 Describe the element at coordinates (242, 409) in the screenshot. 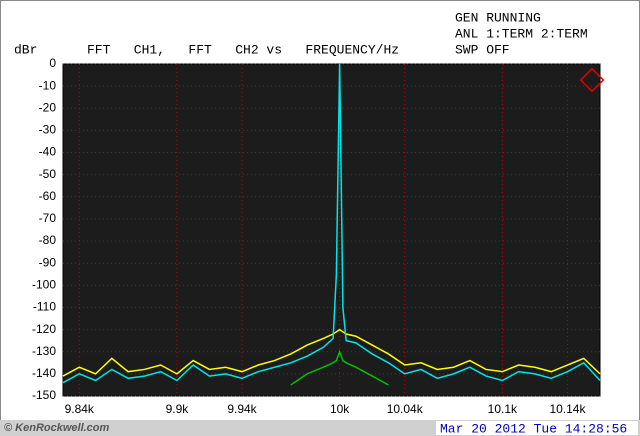

I see `x-tick-label: 9.94k` at that location.